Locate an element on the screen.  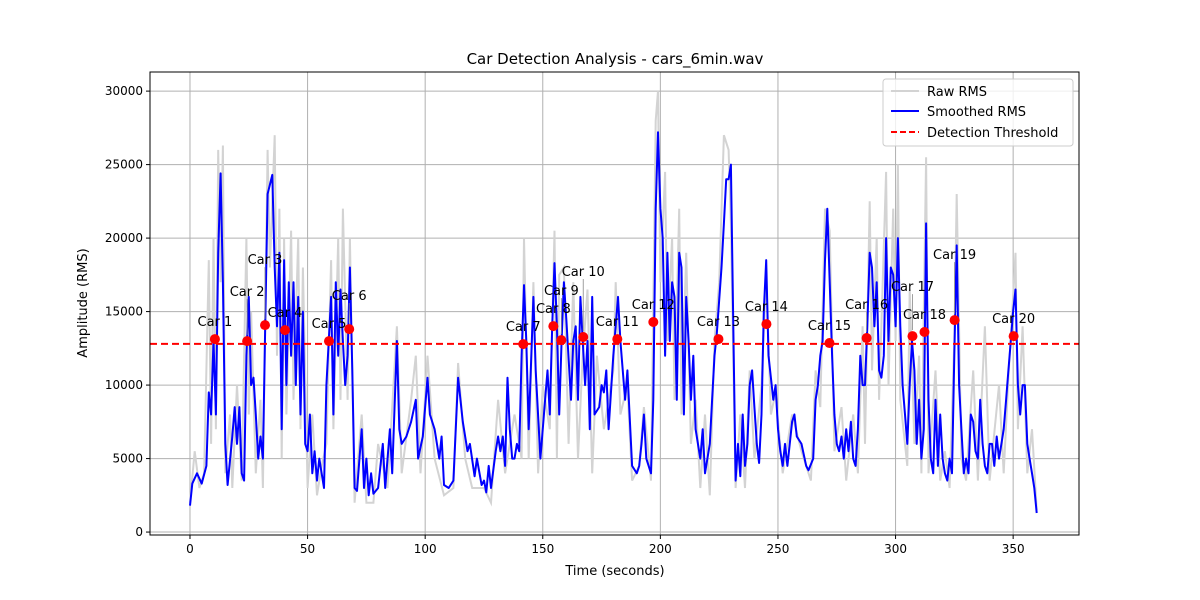
x-tick-label: 50 is located at coordinates (307, 549).